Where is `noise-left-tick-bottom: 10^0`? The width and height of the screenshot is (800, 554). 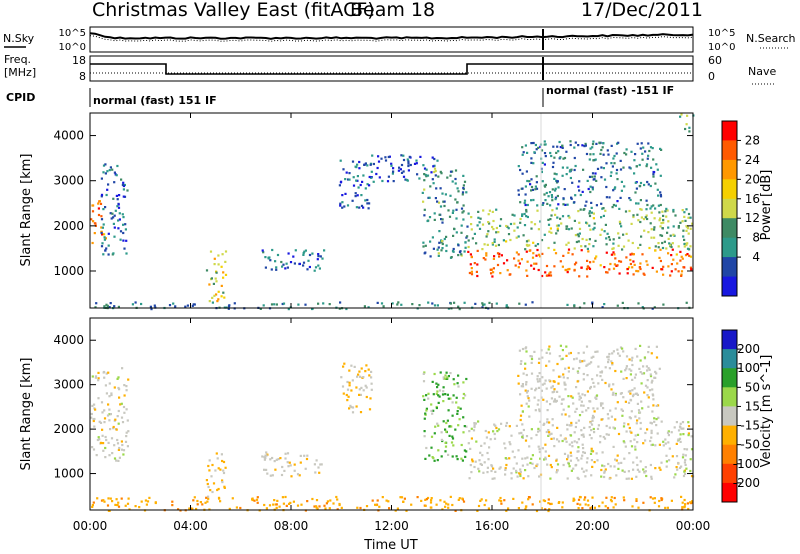 noise-left-tick-bottom: 10^0 is located at coordinates (72, 47).